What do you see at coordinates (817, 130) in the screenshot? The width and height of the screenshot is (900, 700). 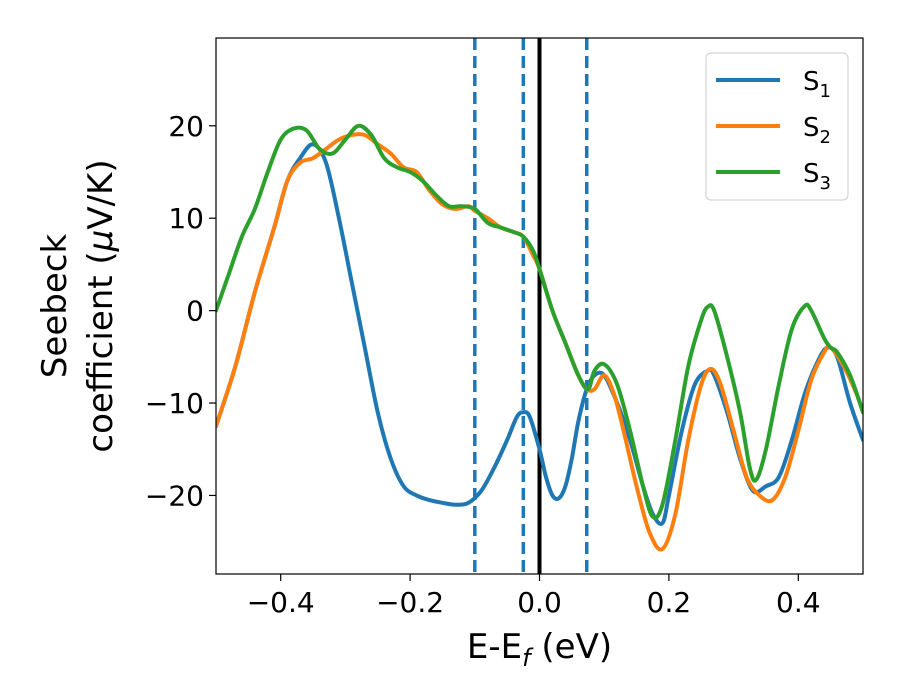 I see `legend-label-s2: S2` at bounding box center [817, 130].